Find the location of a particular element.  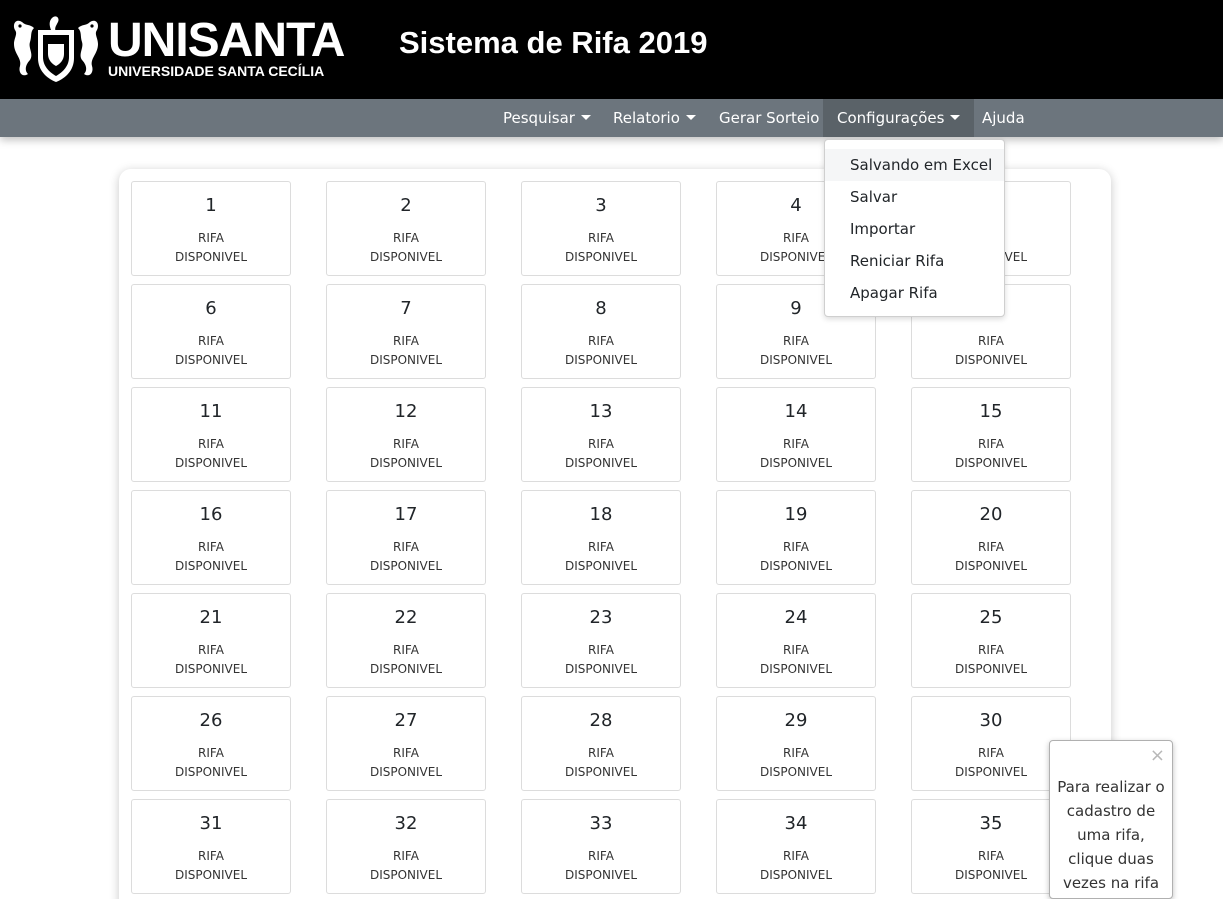

raffle-card: 13 RIFA DISPONIVEL is located at coordinates (601, 434).